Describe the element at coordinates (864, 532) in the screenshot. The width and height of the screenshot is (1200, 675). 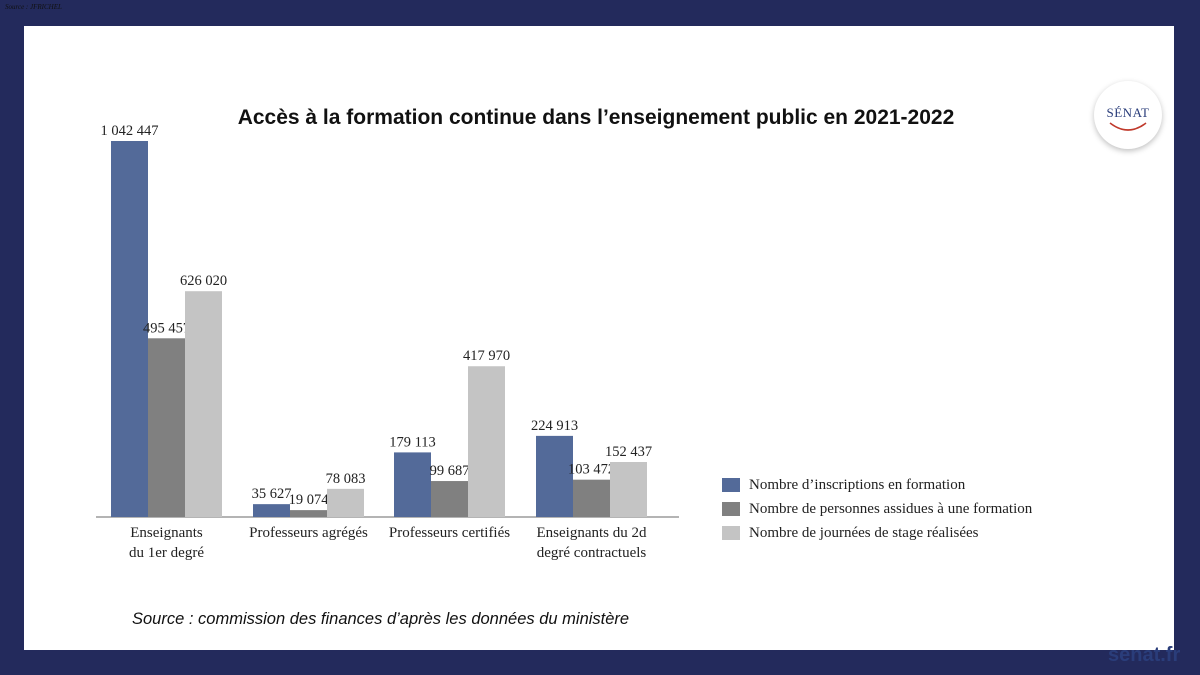
I see `legend-label: Nombre de journées de stage réalisées` at that location.